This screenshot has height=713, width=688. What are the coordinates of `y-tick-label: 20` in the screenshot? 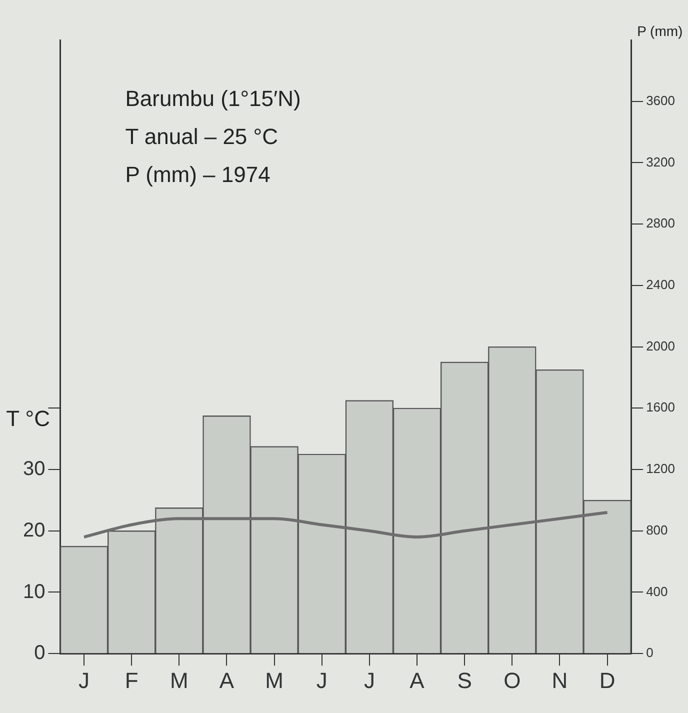 It's located at (34, 530).